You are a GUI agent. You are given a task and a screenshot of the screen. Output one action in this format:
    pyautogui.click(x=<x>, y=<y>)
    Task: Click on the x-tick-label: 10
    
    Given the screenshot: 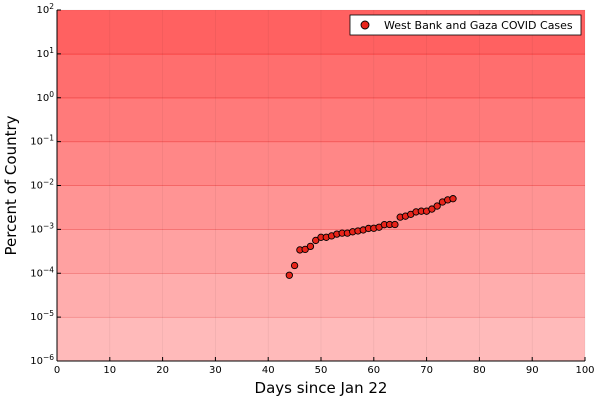 What is the action you would take?
    pyautogui.click(x=109, y=370)
    